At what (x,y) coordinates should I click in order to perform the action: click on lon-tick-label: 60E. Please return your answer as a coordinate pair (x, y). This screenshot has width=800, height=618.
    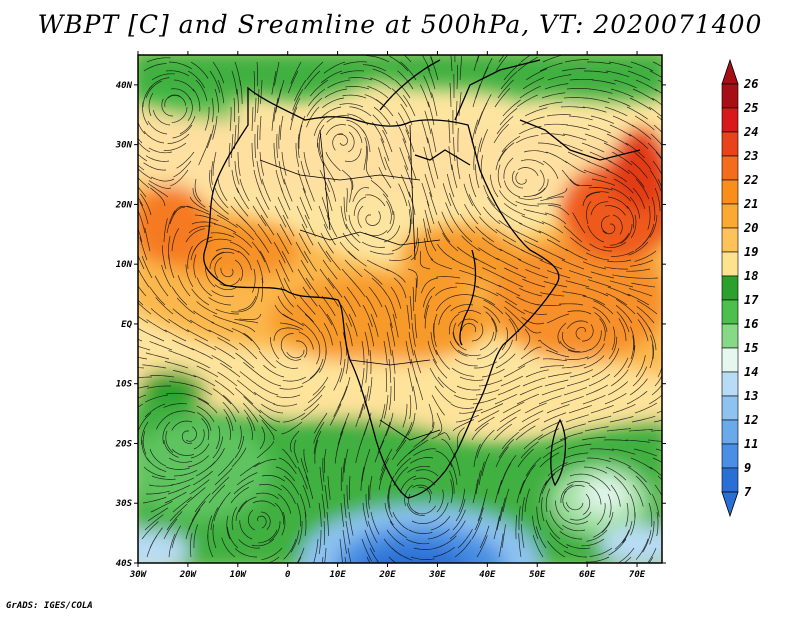
    Looking at the image, I should click on (587, 575).